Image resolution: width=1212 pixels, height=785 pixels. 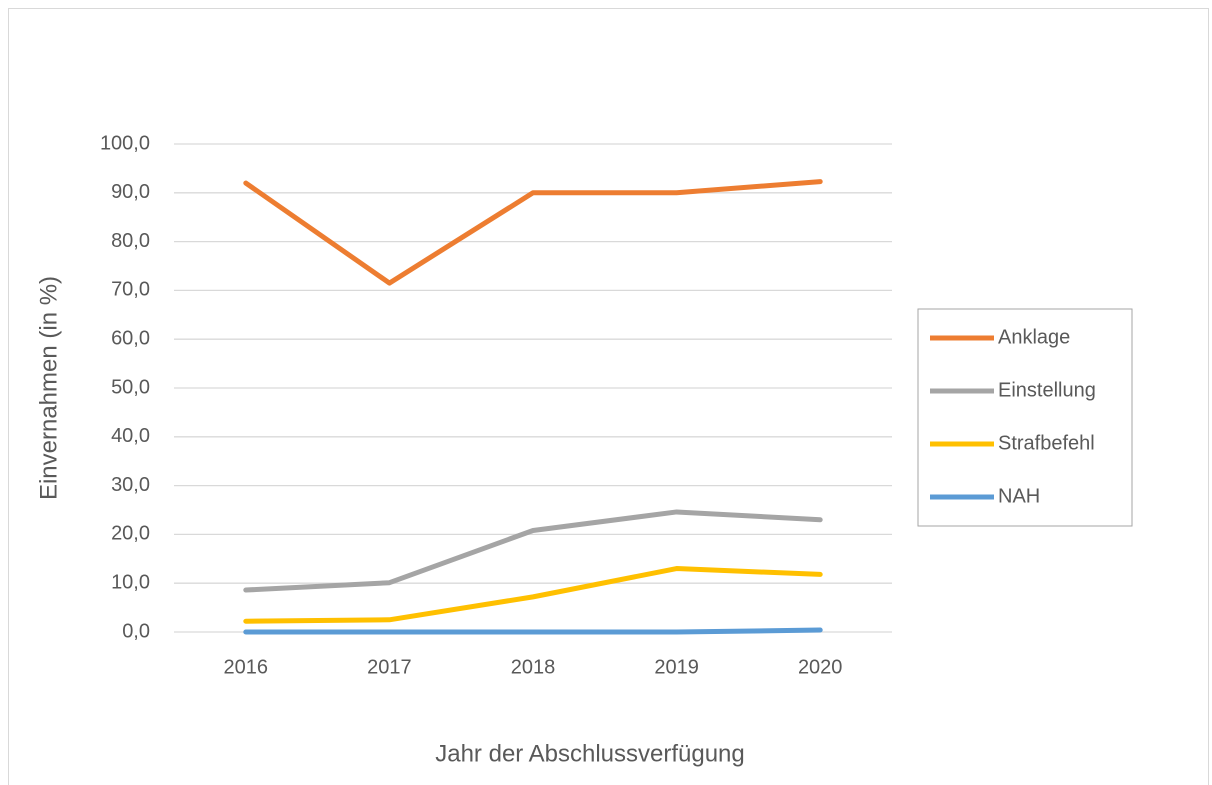 What do you see at coordinates (1034, 337) in the screenshot?
I see `legend-label: Anklage` at bounding box center [1034, 337].